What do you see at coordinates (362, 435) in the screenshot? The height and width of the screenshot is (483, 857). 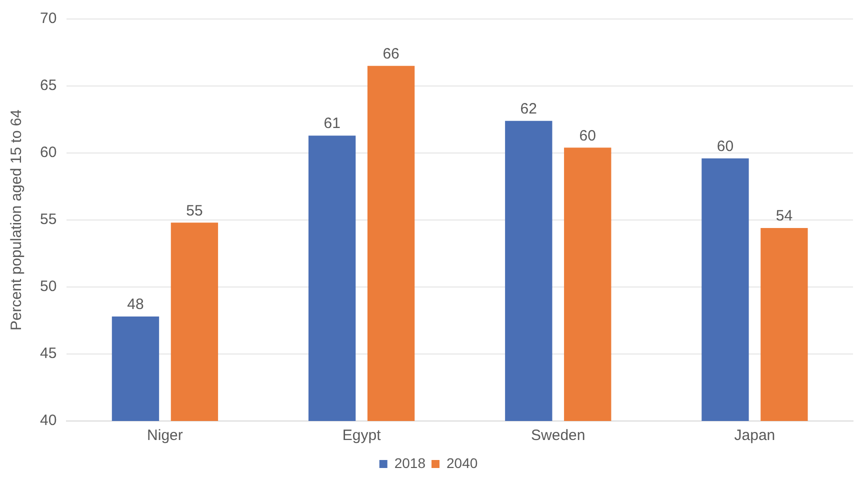 I see `x-tick-label: Egypt` at bounding box center [362, 435].